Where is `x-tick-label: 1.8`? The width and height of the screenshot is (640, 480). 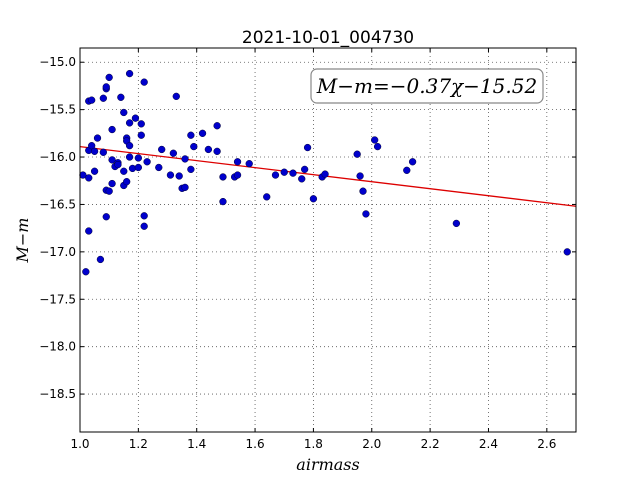 x-tick-label: 1.8 is located at coordinates (313, 444).